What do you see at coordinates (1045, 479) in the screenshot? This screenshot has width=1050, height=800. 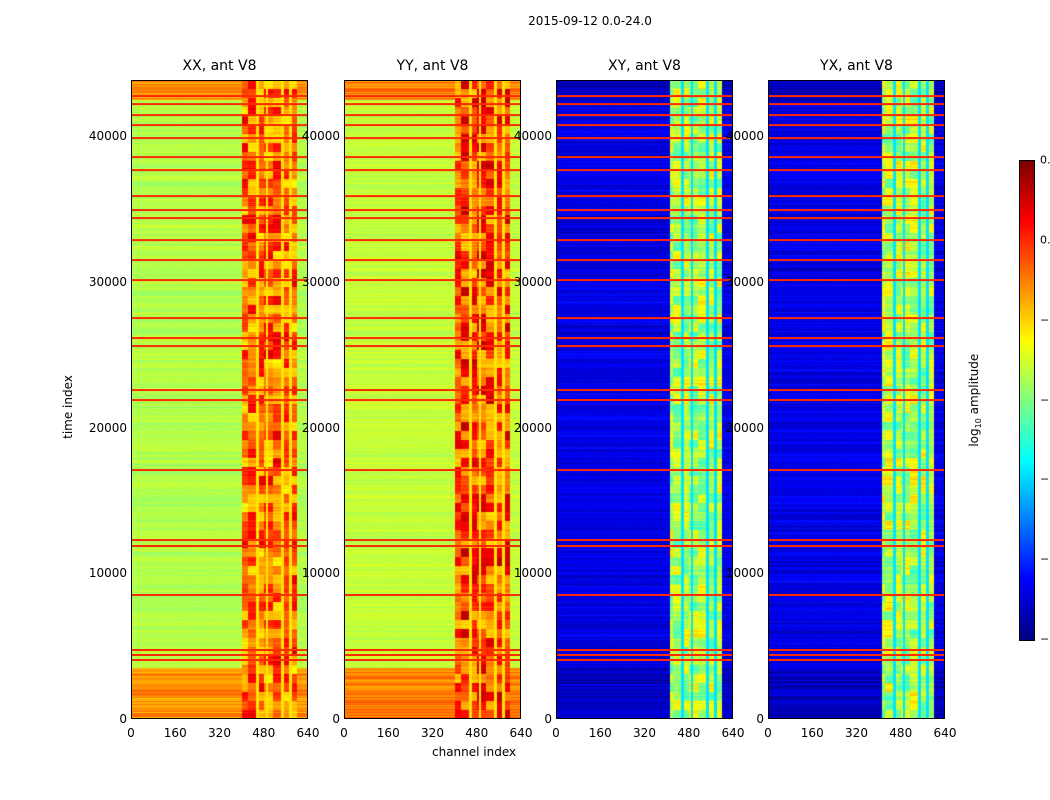 I see `colorbar-tick-label: −1.5` at bounding box center [1045, 479].